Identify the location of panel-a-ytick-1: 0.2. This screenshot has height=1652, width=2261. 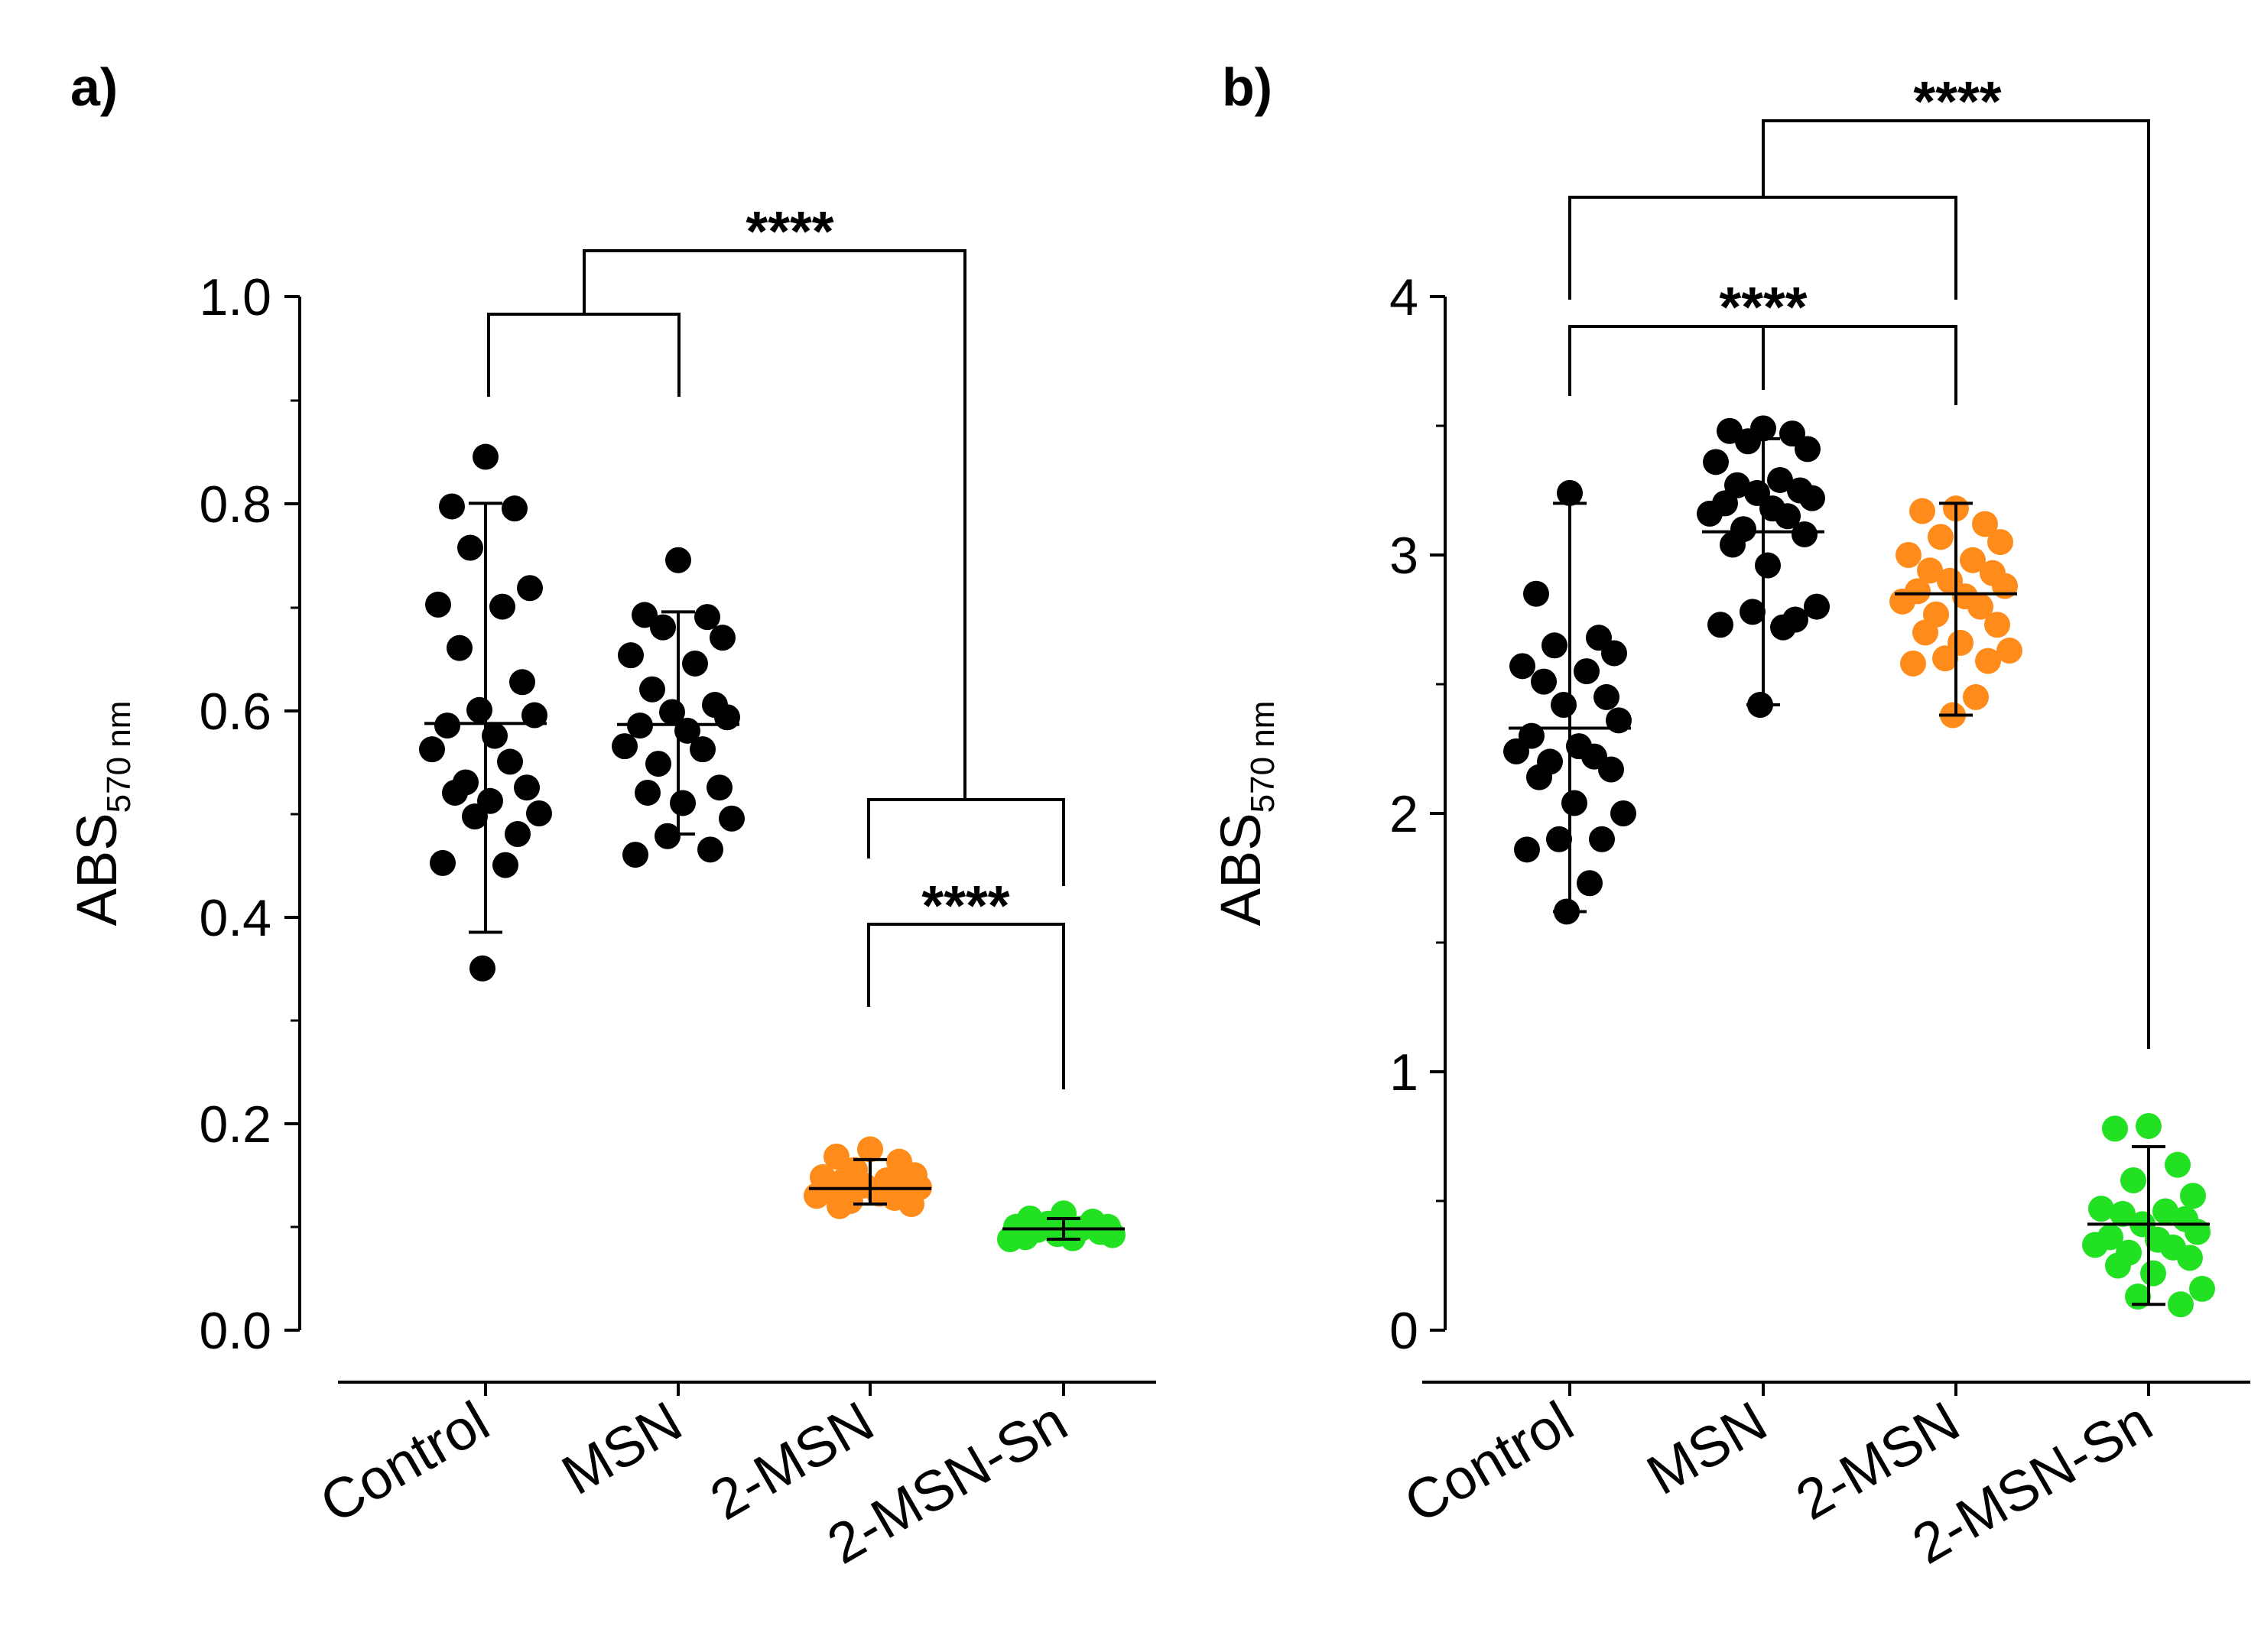
(235, 1124).